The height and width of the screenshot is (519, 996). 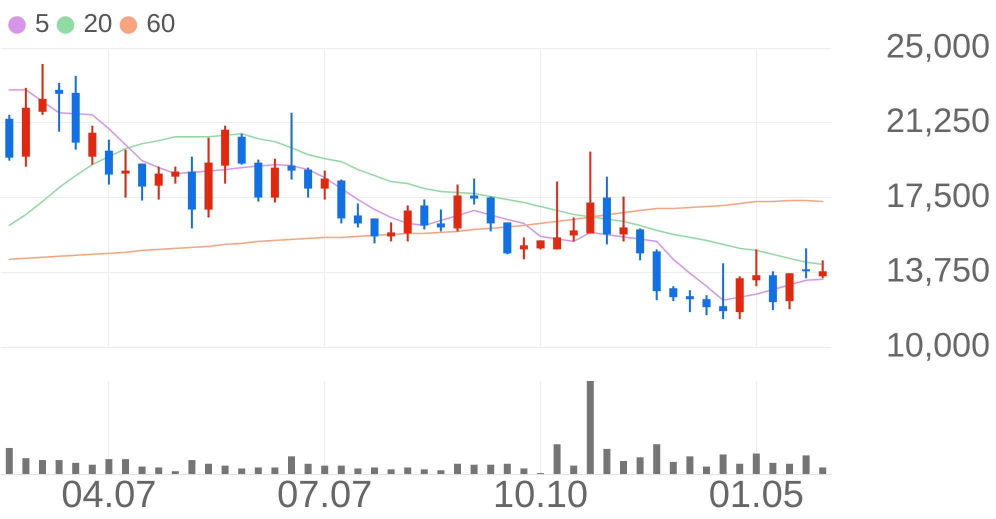 What do you see at coordinates (324, 495) in the screenshot?
I see `x-tick-label: 07.07` at bounding box center [324, 495].